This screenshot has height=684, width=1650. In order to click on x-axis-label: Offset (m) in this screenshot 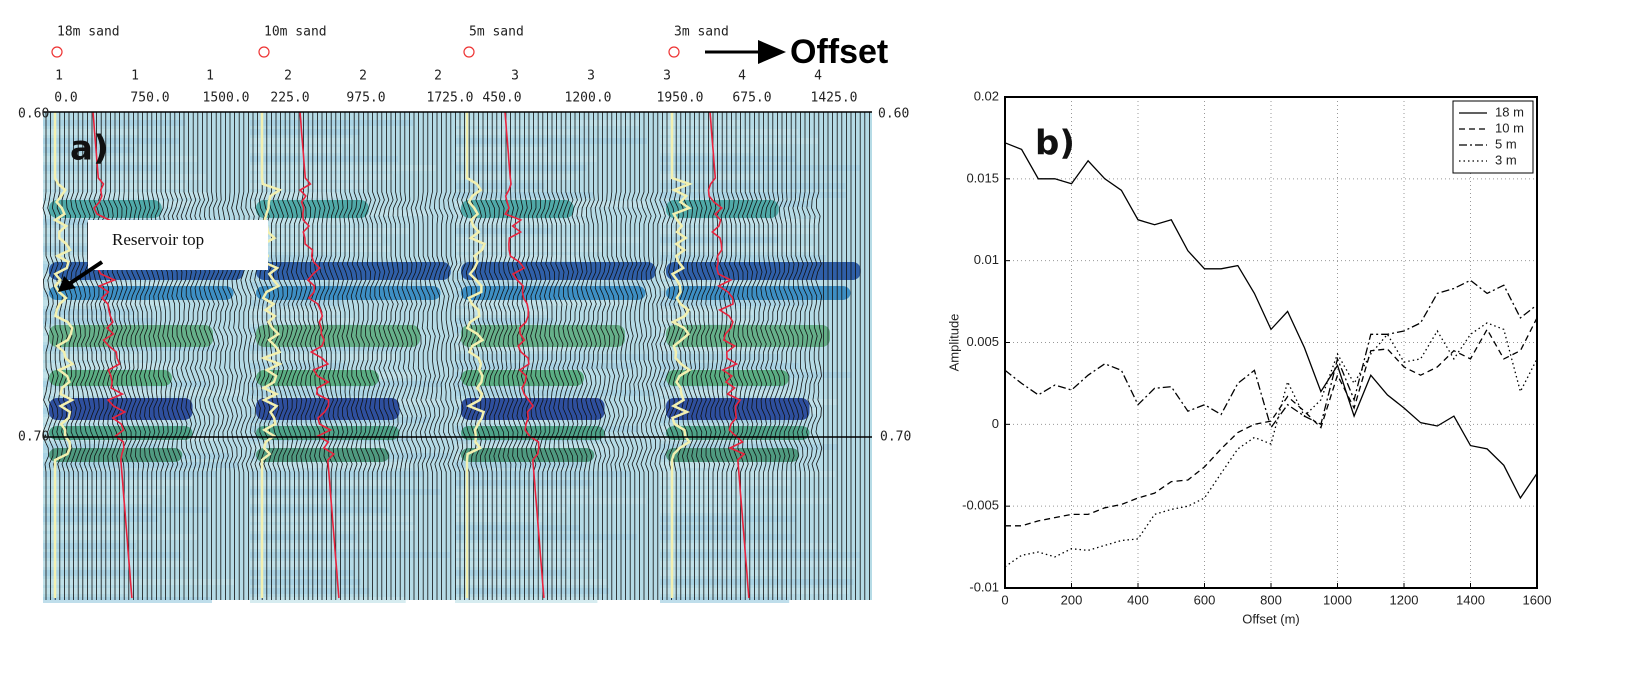, I will do `click(1271, 618)`.